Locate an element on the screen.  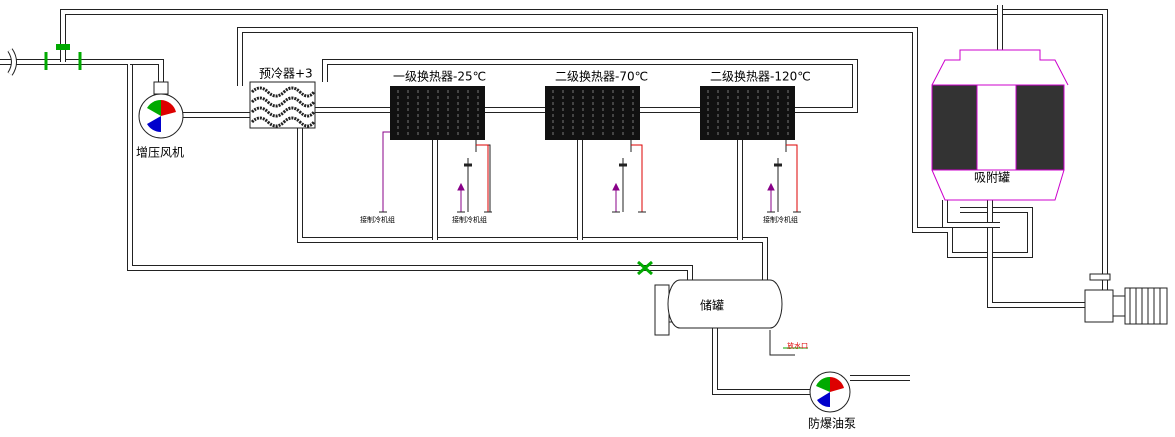
vacuum-pump-motor is located at coordinates (1146, 306).